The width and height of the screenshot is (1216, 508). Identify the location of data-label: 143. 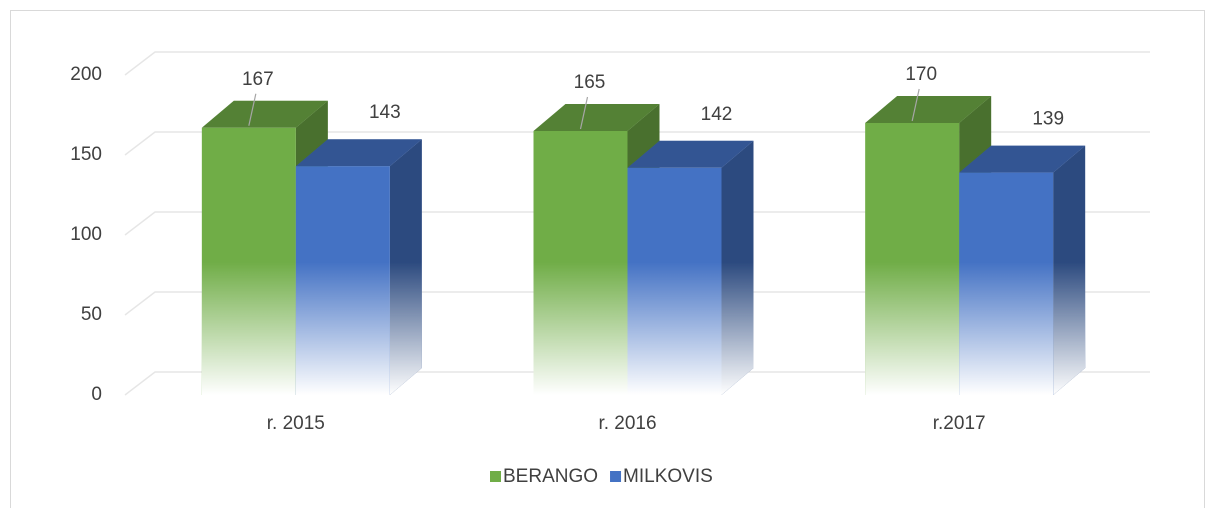
(385, 112).